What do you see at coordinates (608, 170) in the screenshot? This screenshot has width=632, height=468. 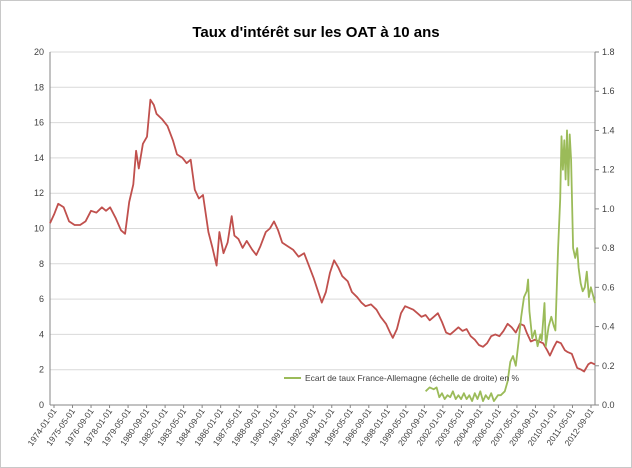 I see `right-tick-label: 1.2` at bounding box center [608, 170].